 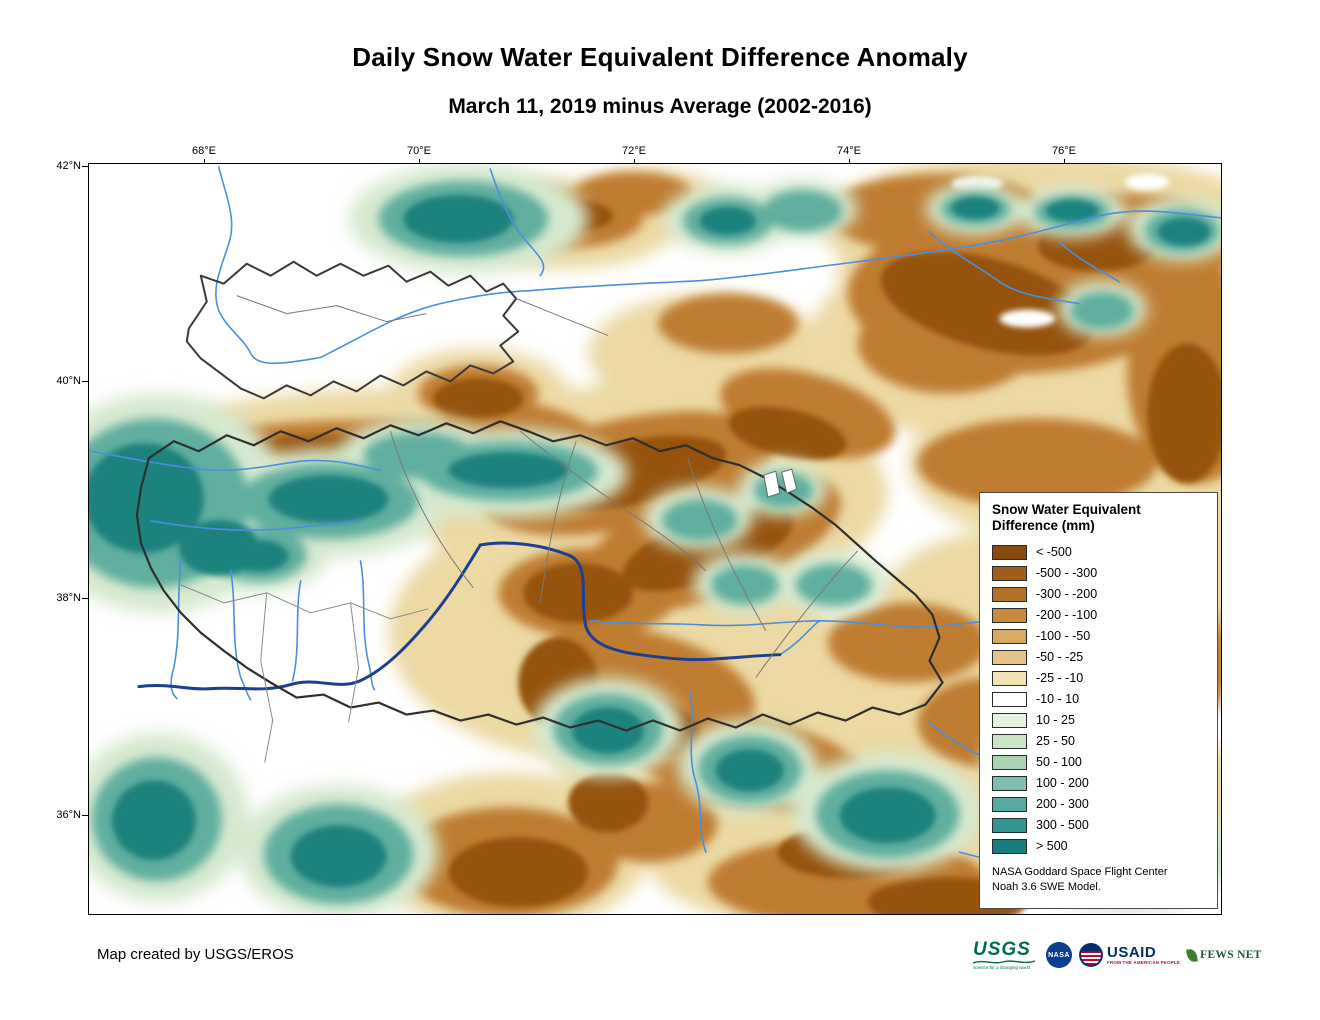 I want to click on legend-label: 50 - 100, so click(x=1059, y=762).